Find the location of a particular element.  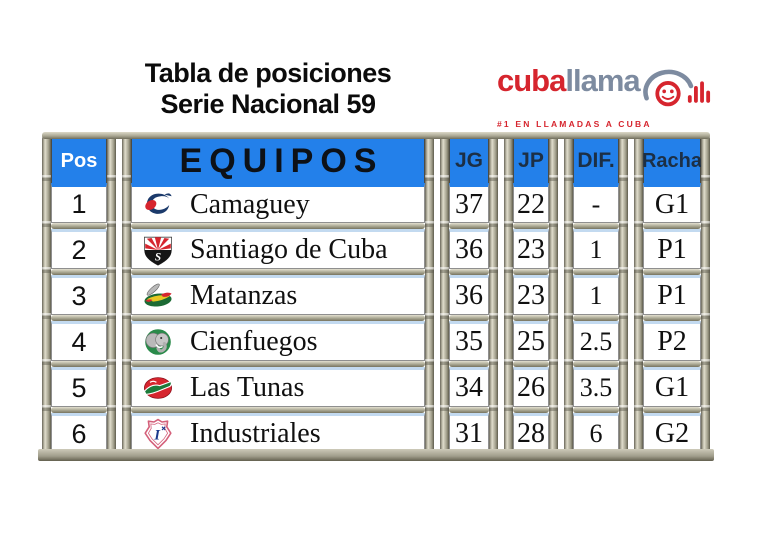

header-equipos: EQUIPOS is located at coordinates (278, 160).